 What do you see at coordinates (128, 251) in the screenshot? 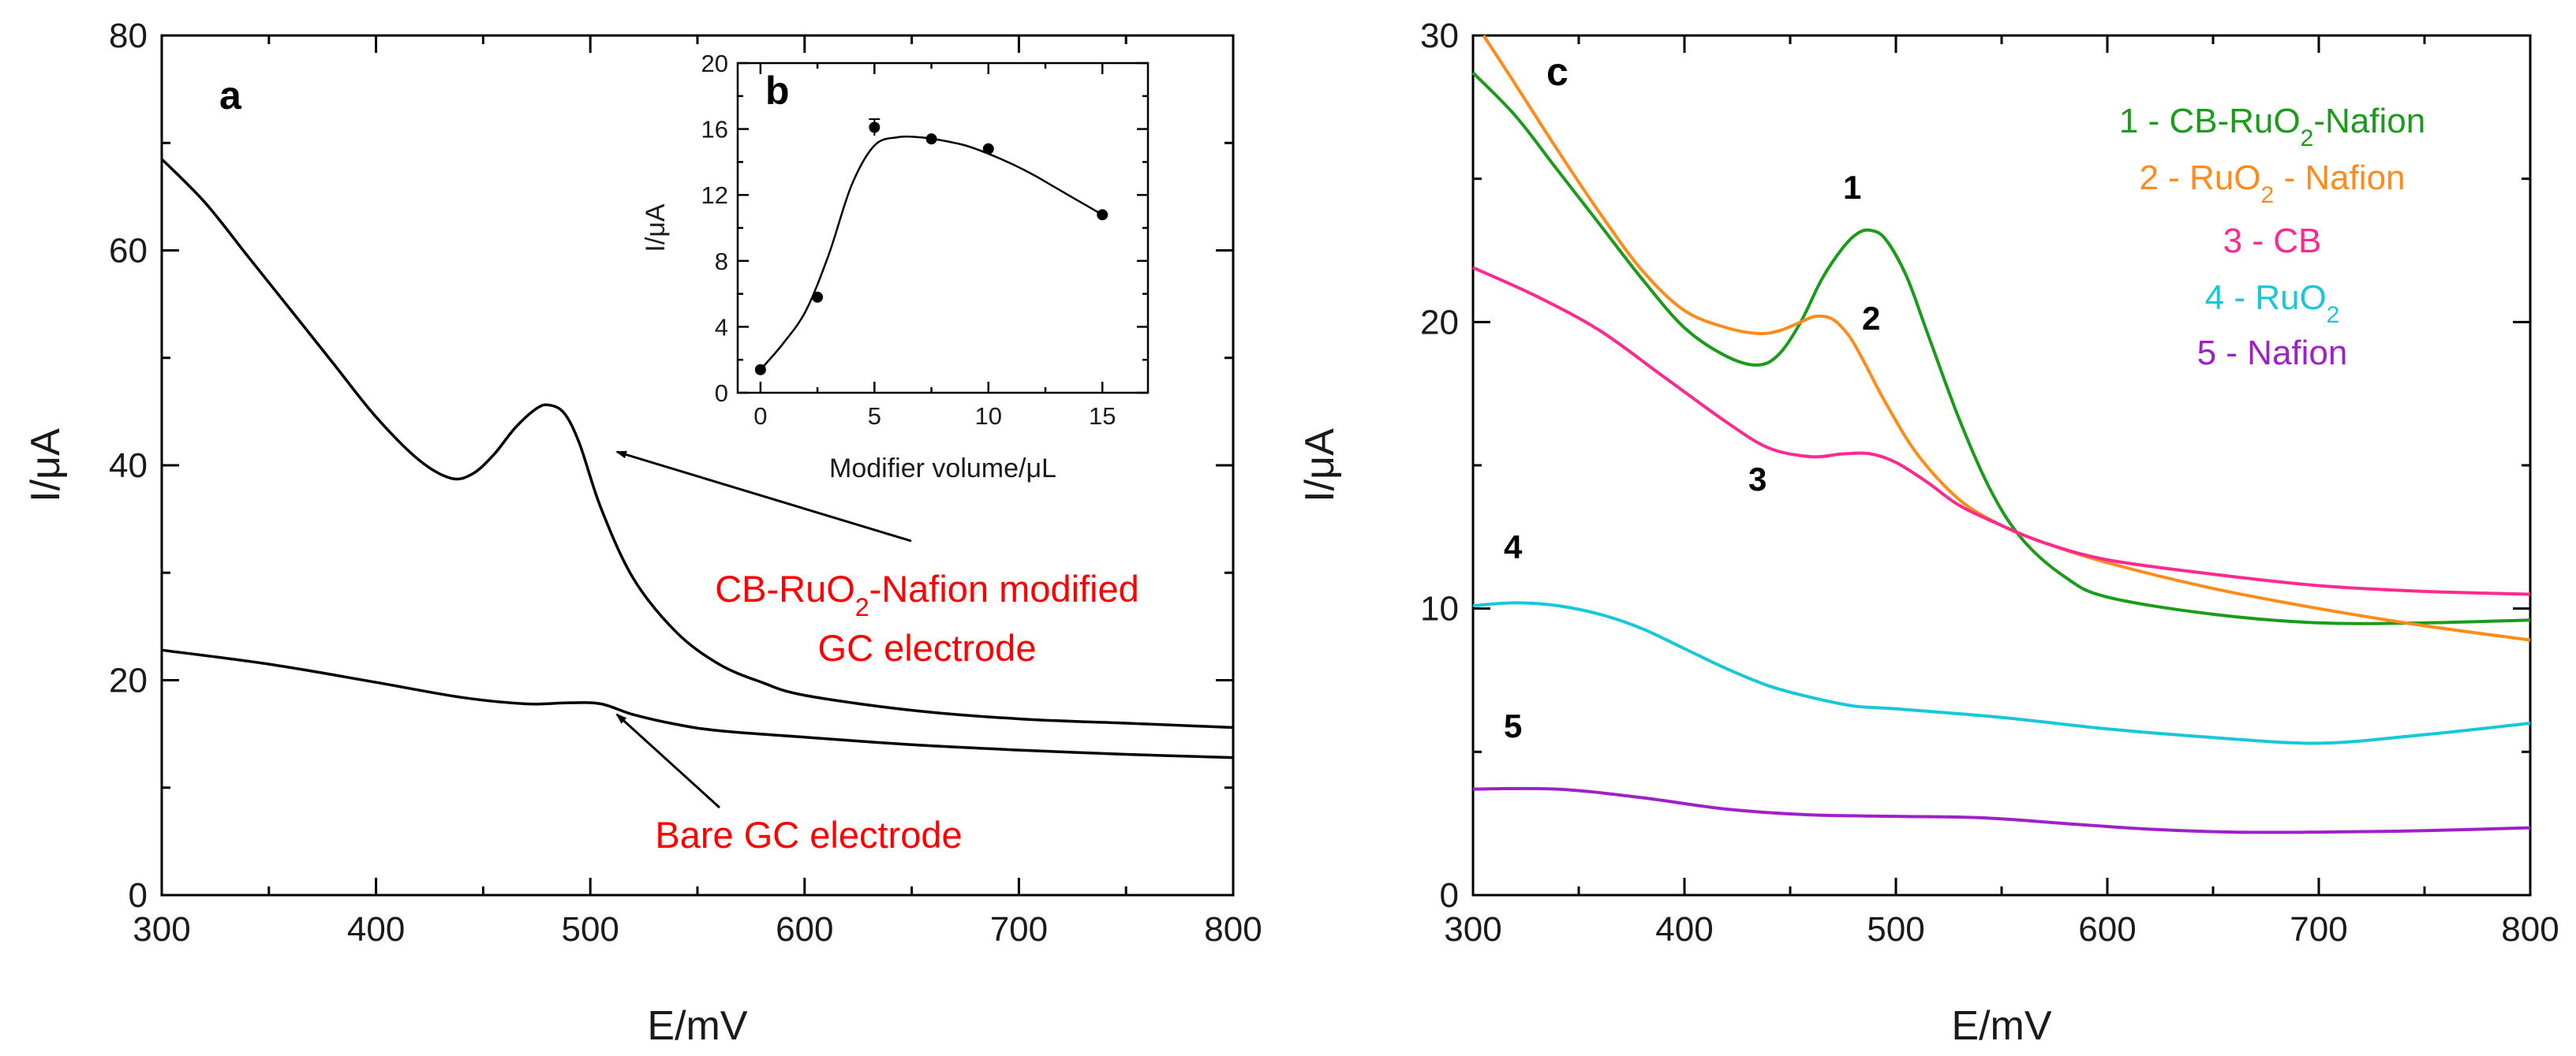
I see `y-tick-label: 60` at bounding box center [128, 251].